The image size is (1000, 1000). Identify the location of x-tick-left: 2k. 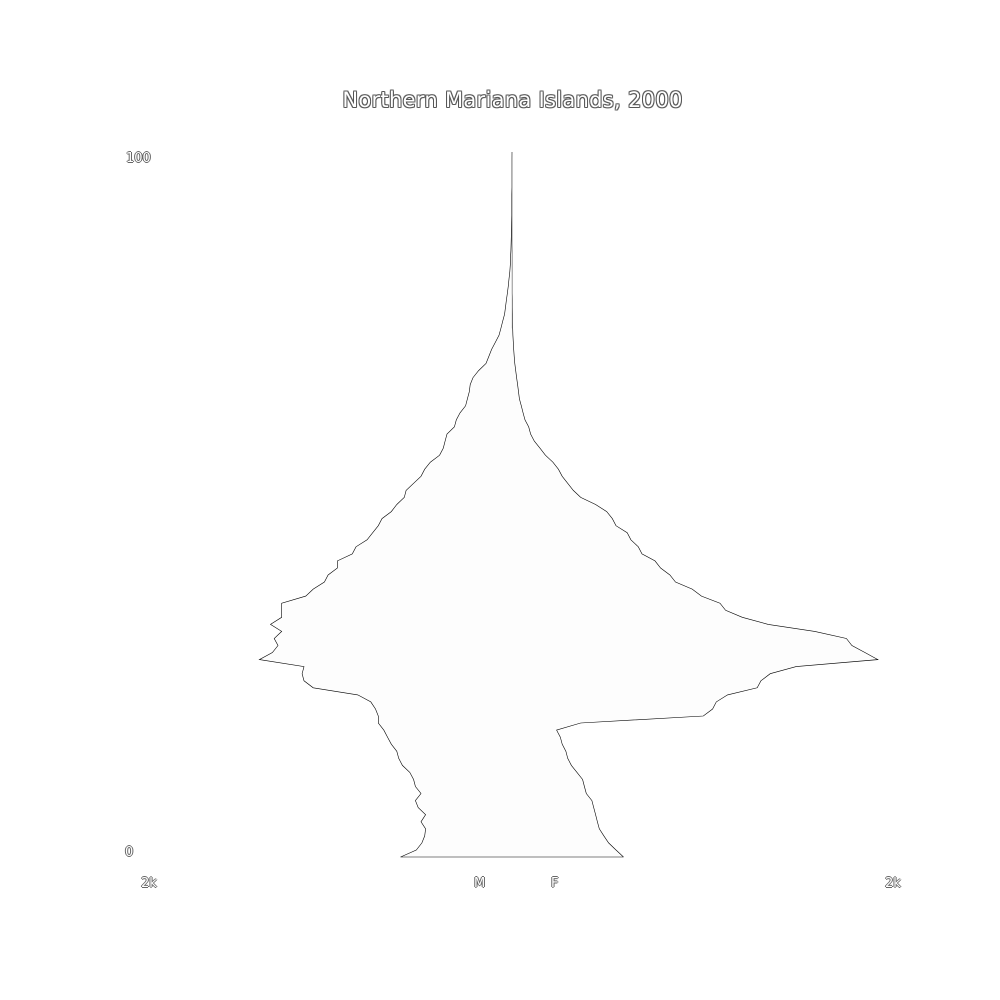
(149, 883).